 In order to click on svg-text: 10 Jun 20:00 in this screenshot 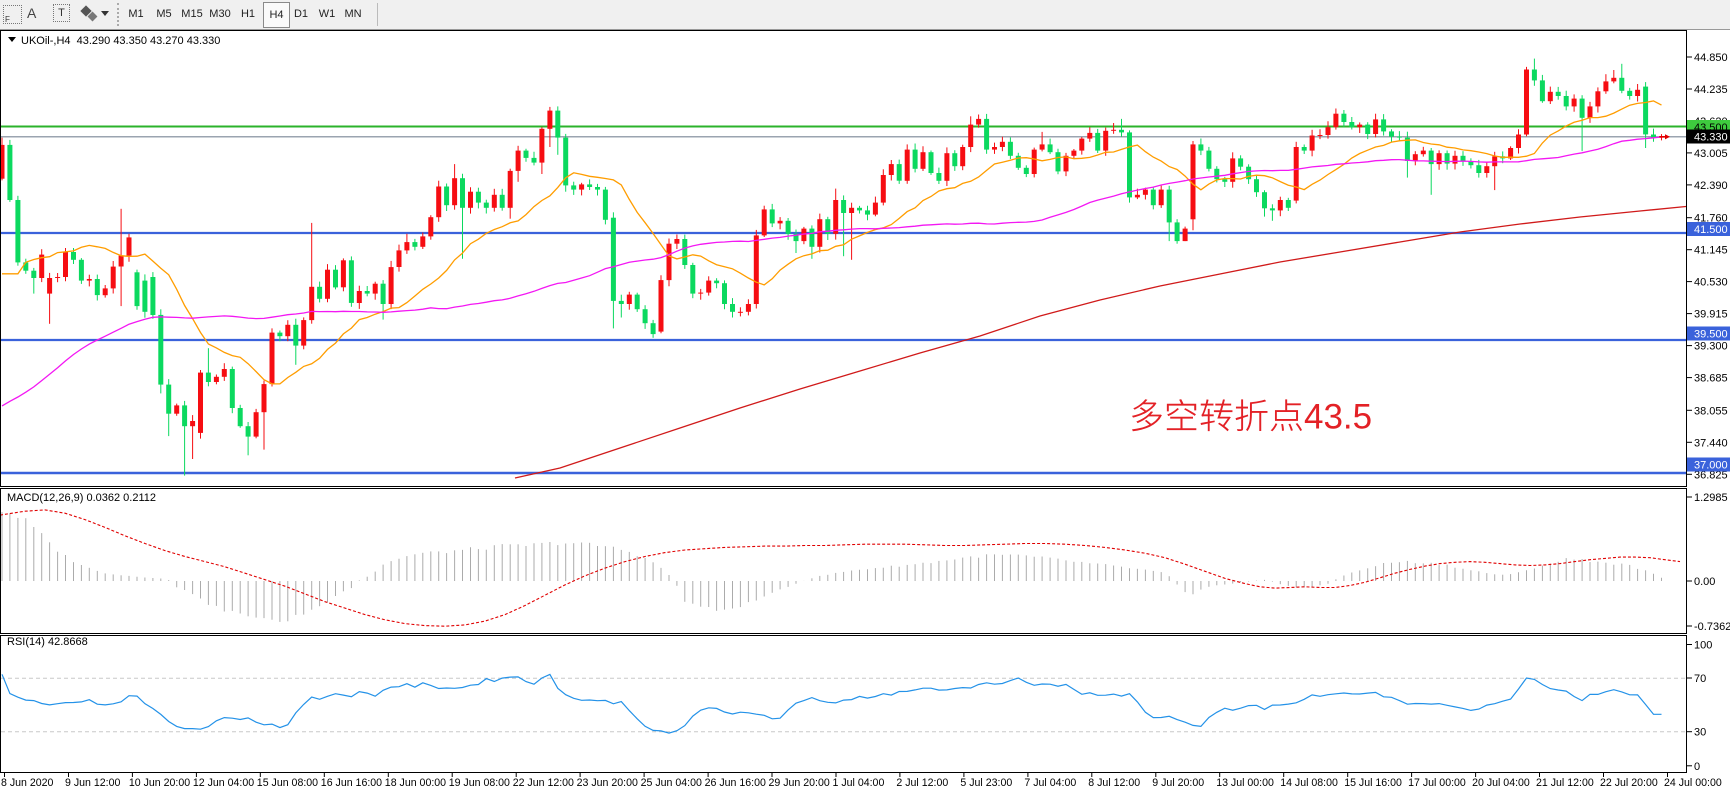, I will do `click(159, 783)`.